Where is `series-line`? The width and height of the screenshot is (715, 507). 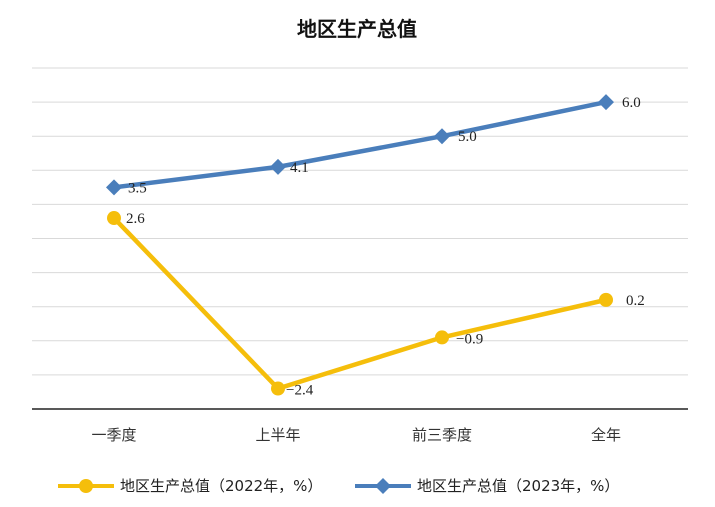 series-line is located at coordinates (360, 144).